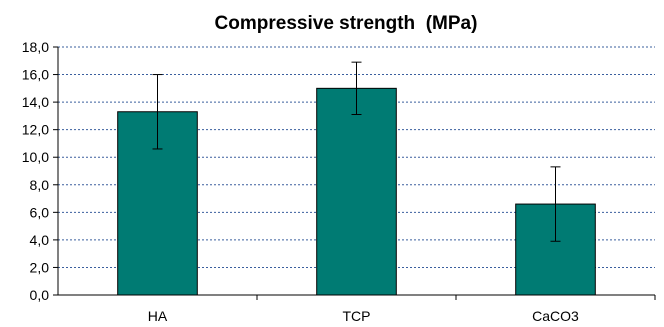 This screenshot has height=327, width=664. Describe the element at coordinates (356, 191) in the screenshot. I see `bar-tcp` at that location.